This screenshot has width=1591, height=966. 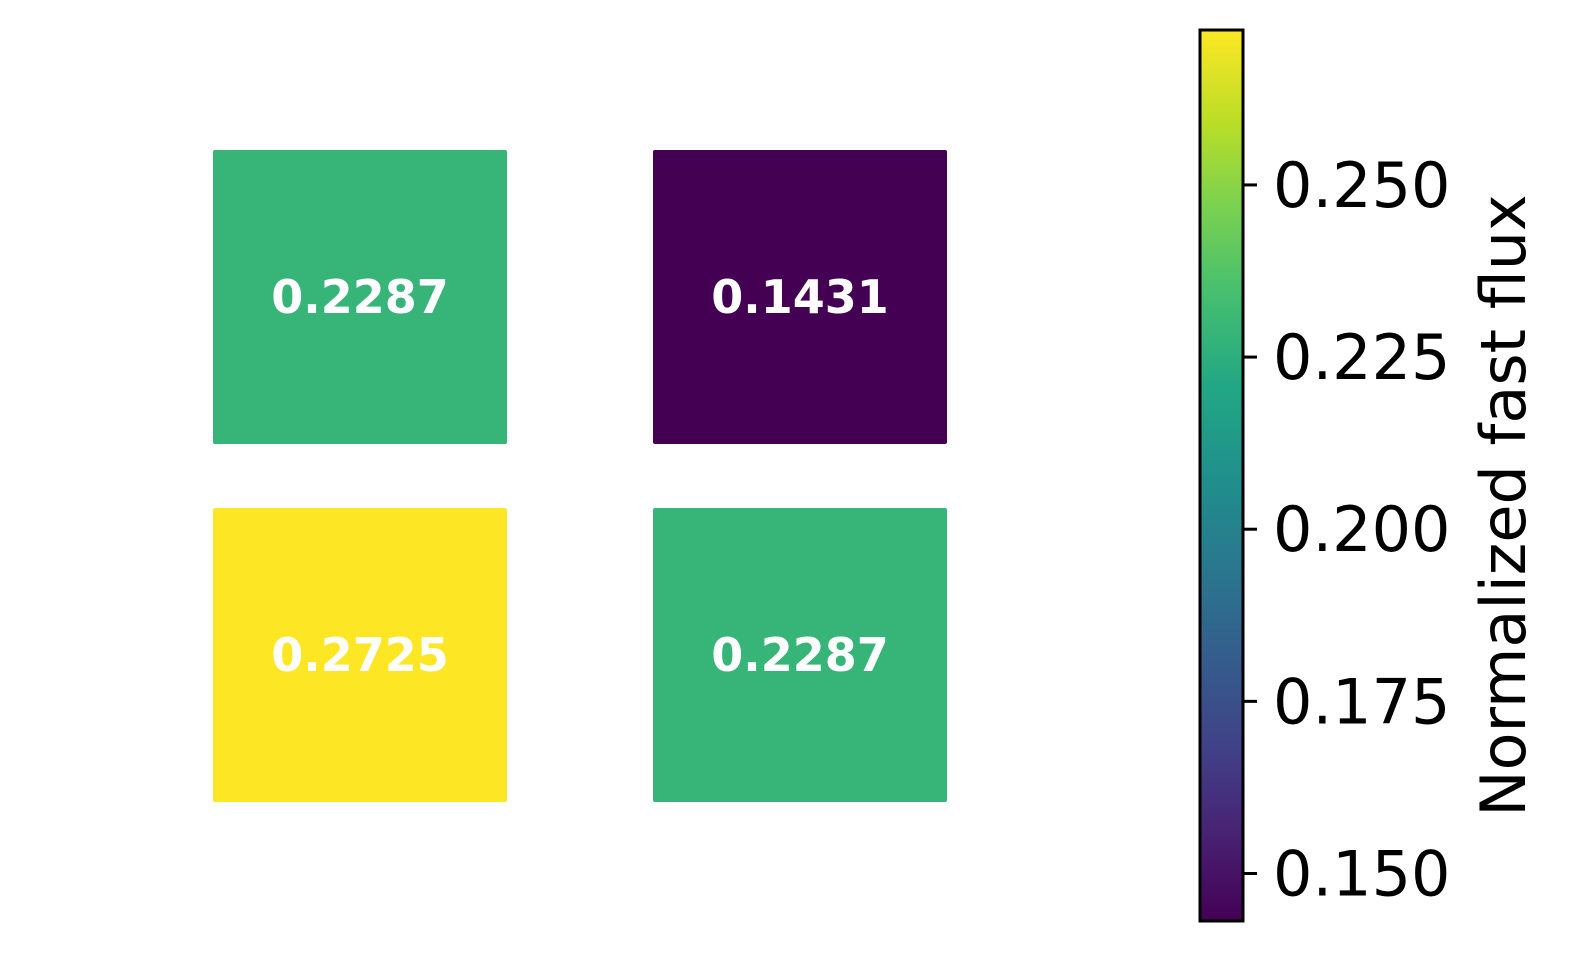 I want to click on colorbar-tick-label-0: 0.150, so click(x=1362, y=873).